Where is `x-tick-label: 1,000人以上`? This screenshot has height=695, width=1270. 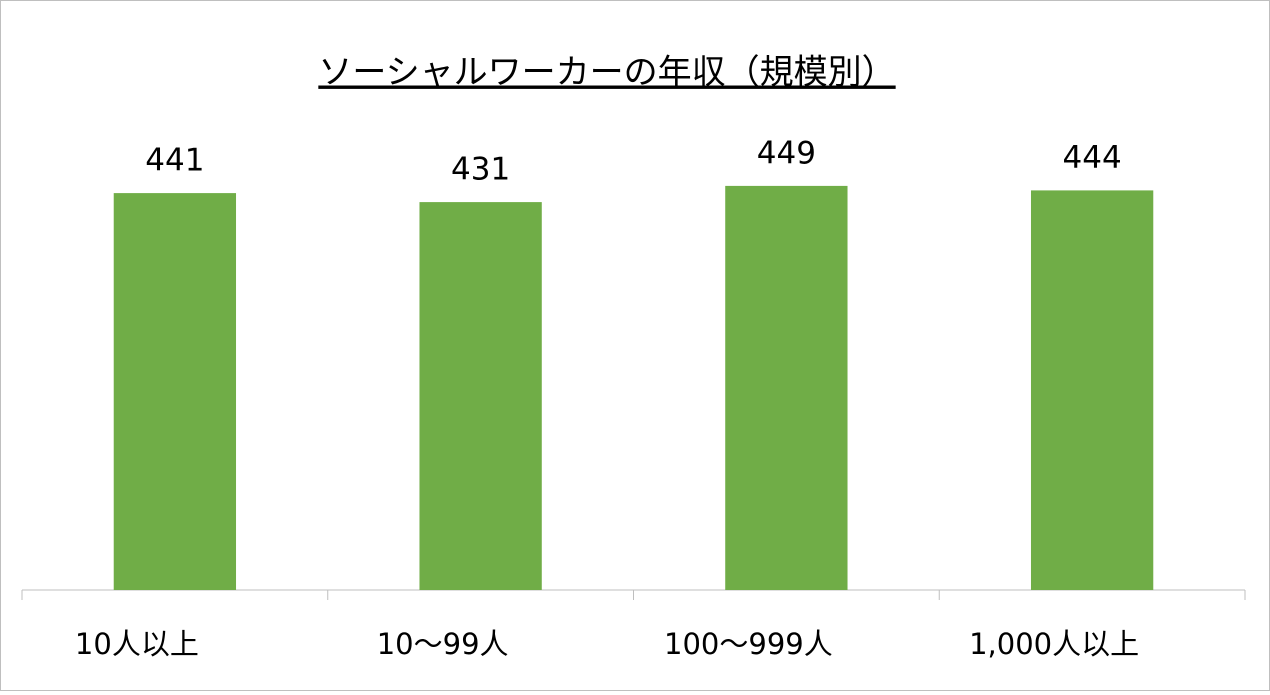
x-tick-label: 1,000人以上 is located at coordinates (1054, 644).